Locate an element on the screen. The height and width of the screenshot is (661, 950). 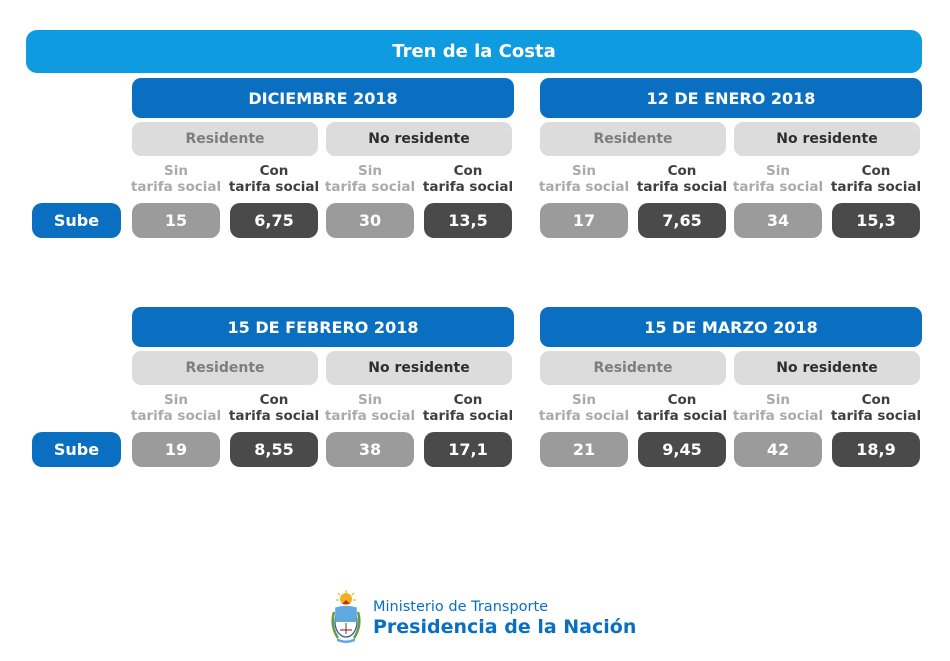
period-header: 15 DE FEBRERO 2018 is located at coordinates (323, 327).